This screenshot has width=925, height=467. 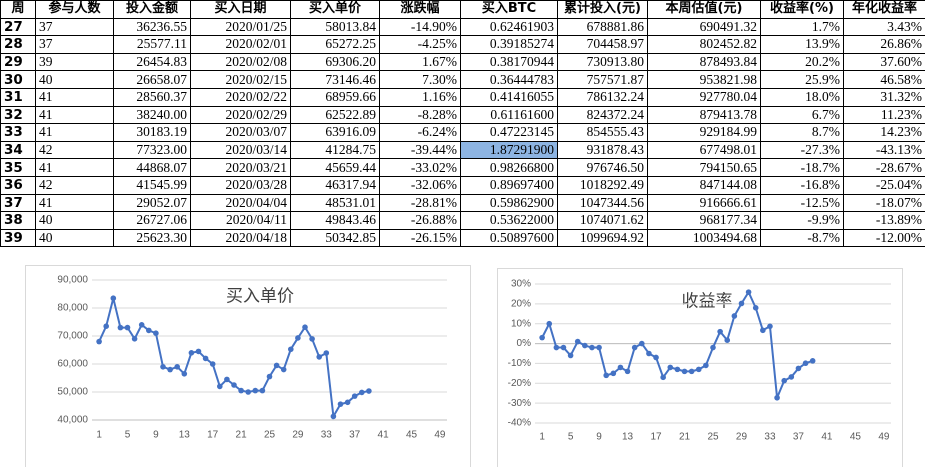 I want to click on table-cell: 690491.32, so click(x=704, y=27).